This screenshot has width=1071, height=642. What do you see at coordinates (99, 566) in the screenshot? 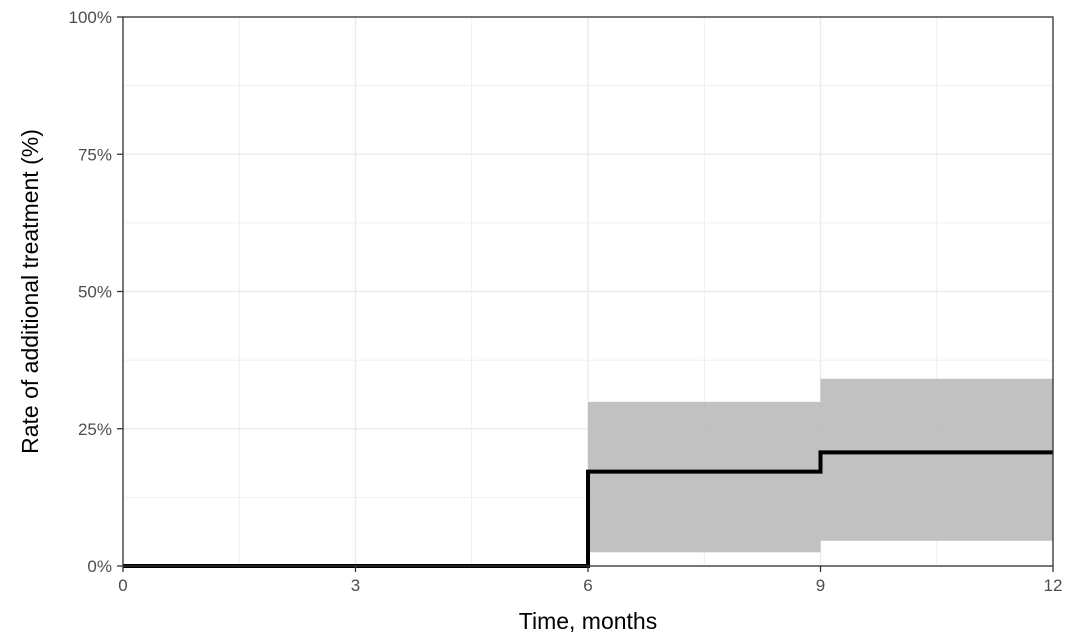
I see `y-tick-label: 0%` at bounding box center [99, 566].